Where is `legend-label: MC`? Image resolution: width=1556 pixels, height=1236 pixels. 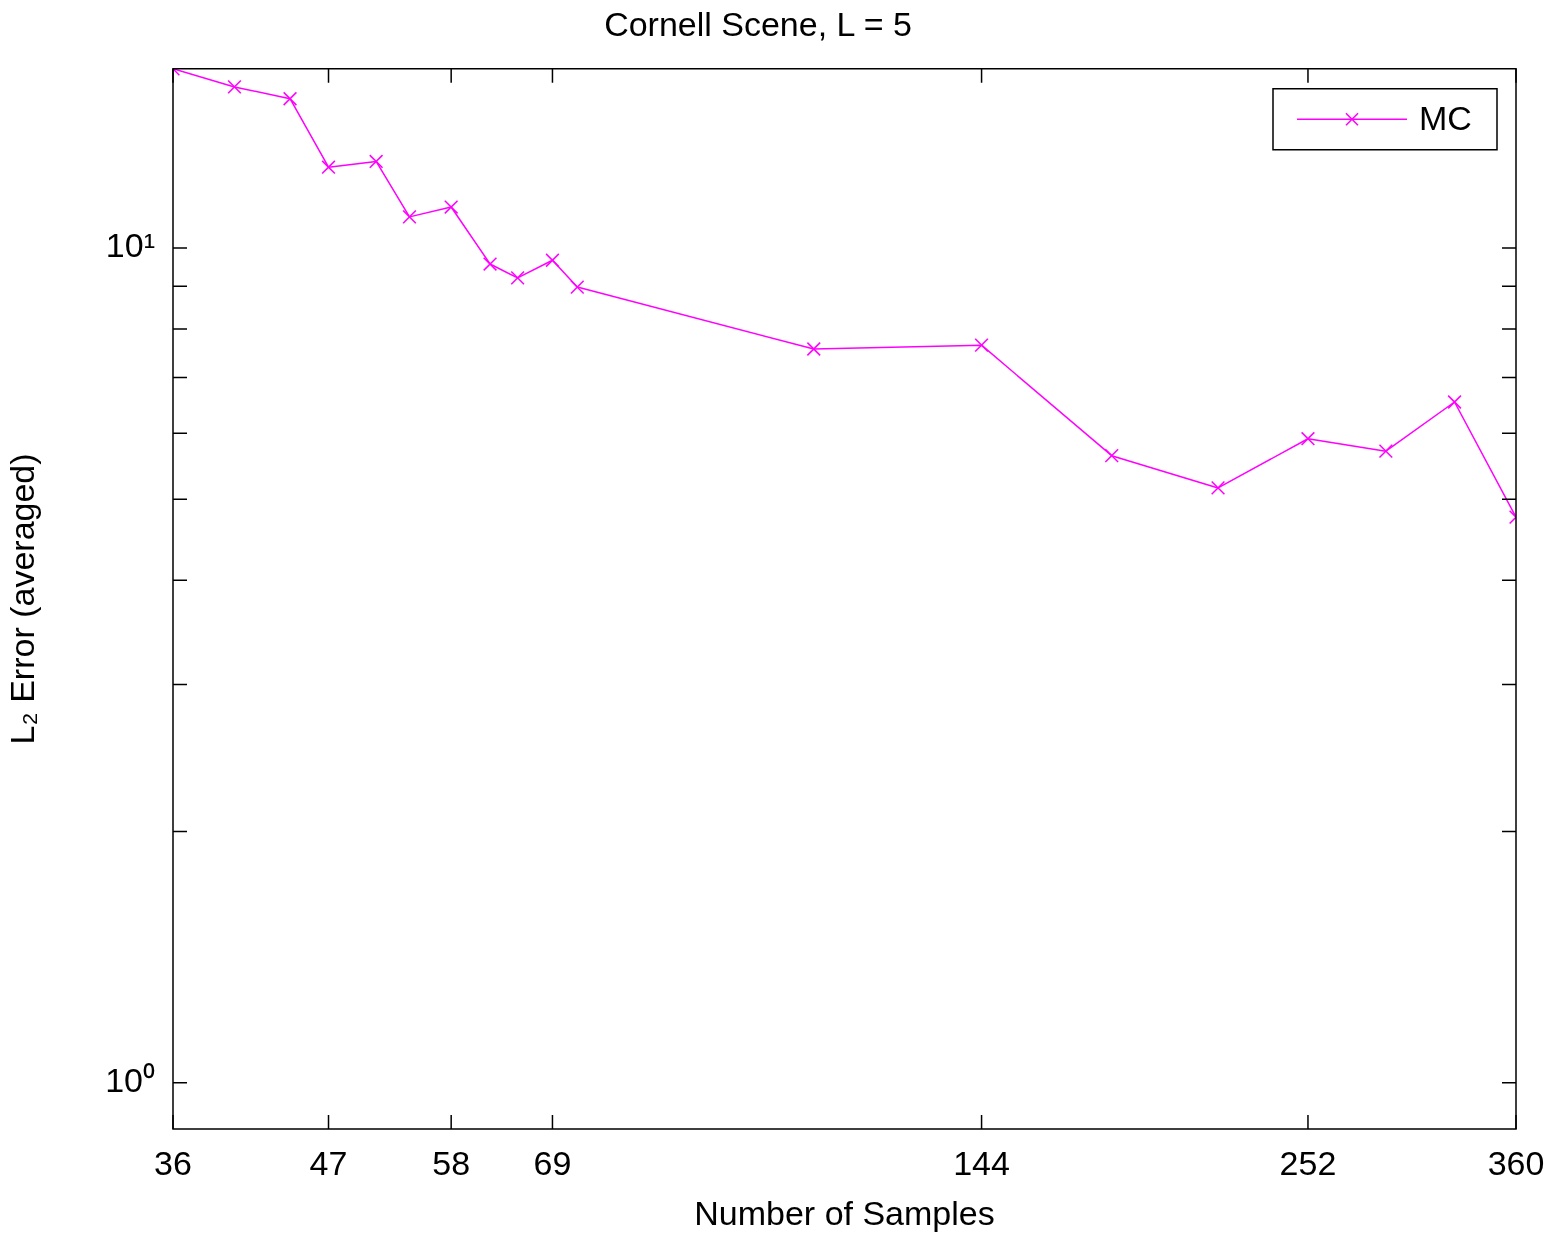 legend-label: MC is located at coordinates (1445, 117).